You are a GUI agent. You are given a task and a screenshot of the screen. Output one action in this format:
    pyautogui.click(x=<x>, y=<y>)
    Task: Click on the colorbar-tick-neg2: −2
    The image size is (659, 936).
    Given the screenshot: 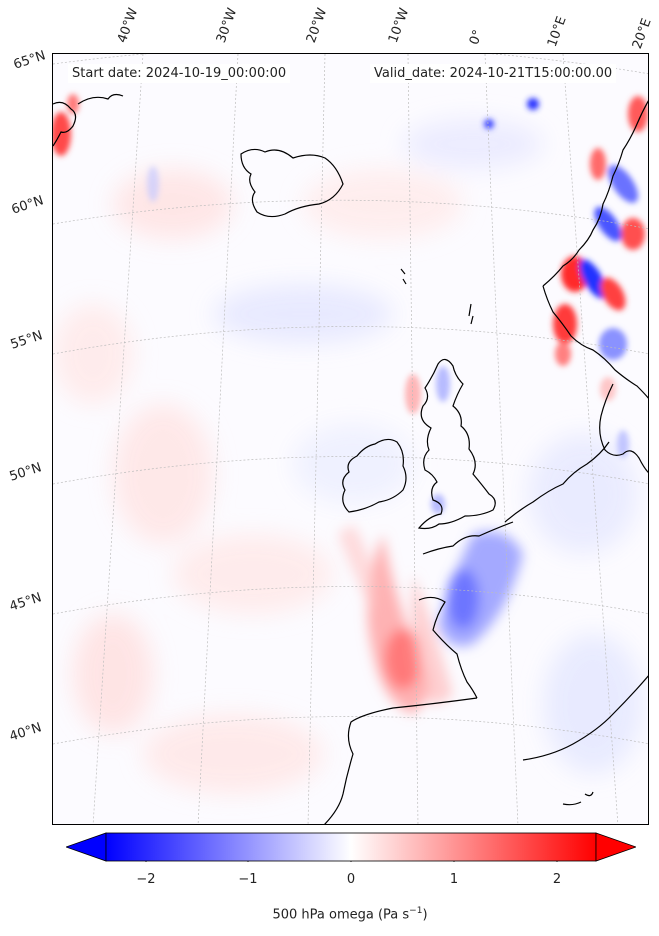 What is the action you would take?
    pyautogui.click(x=146, y=879)
    